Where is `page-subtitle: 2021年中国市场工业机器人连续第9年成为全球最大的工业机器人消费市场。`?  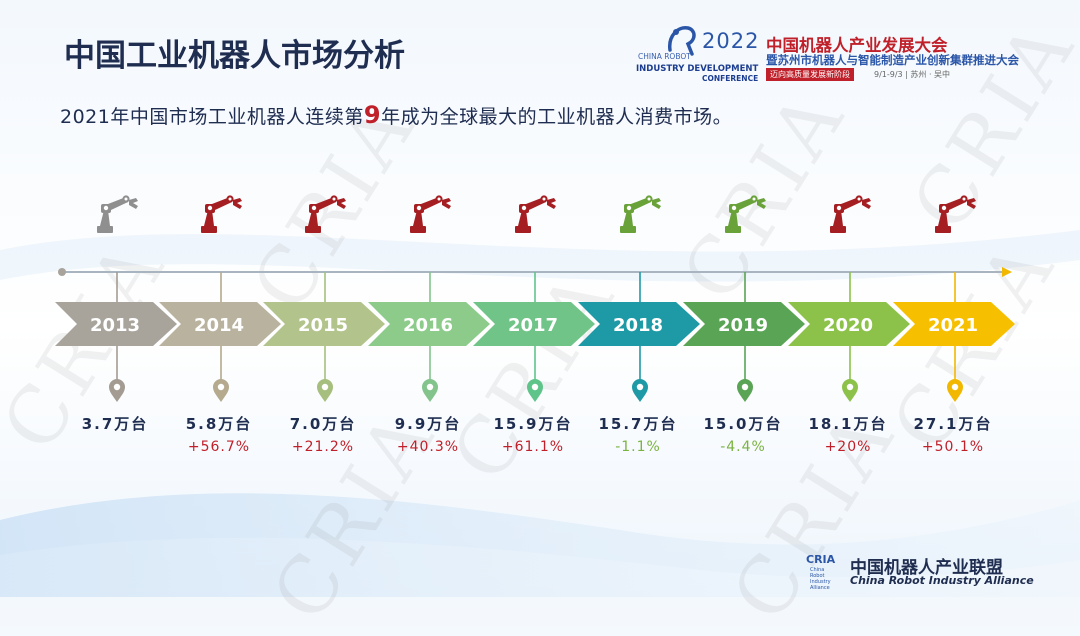
page-subtitle: 2021年中国市场工业机器人连续第9年成为全球最大的工业机器人消费市场。 is located at coordinates (396, 115).